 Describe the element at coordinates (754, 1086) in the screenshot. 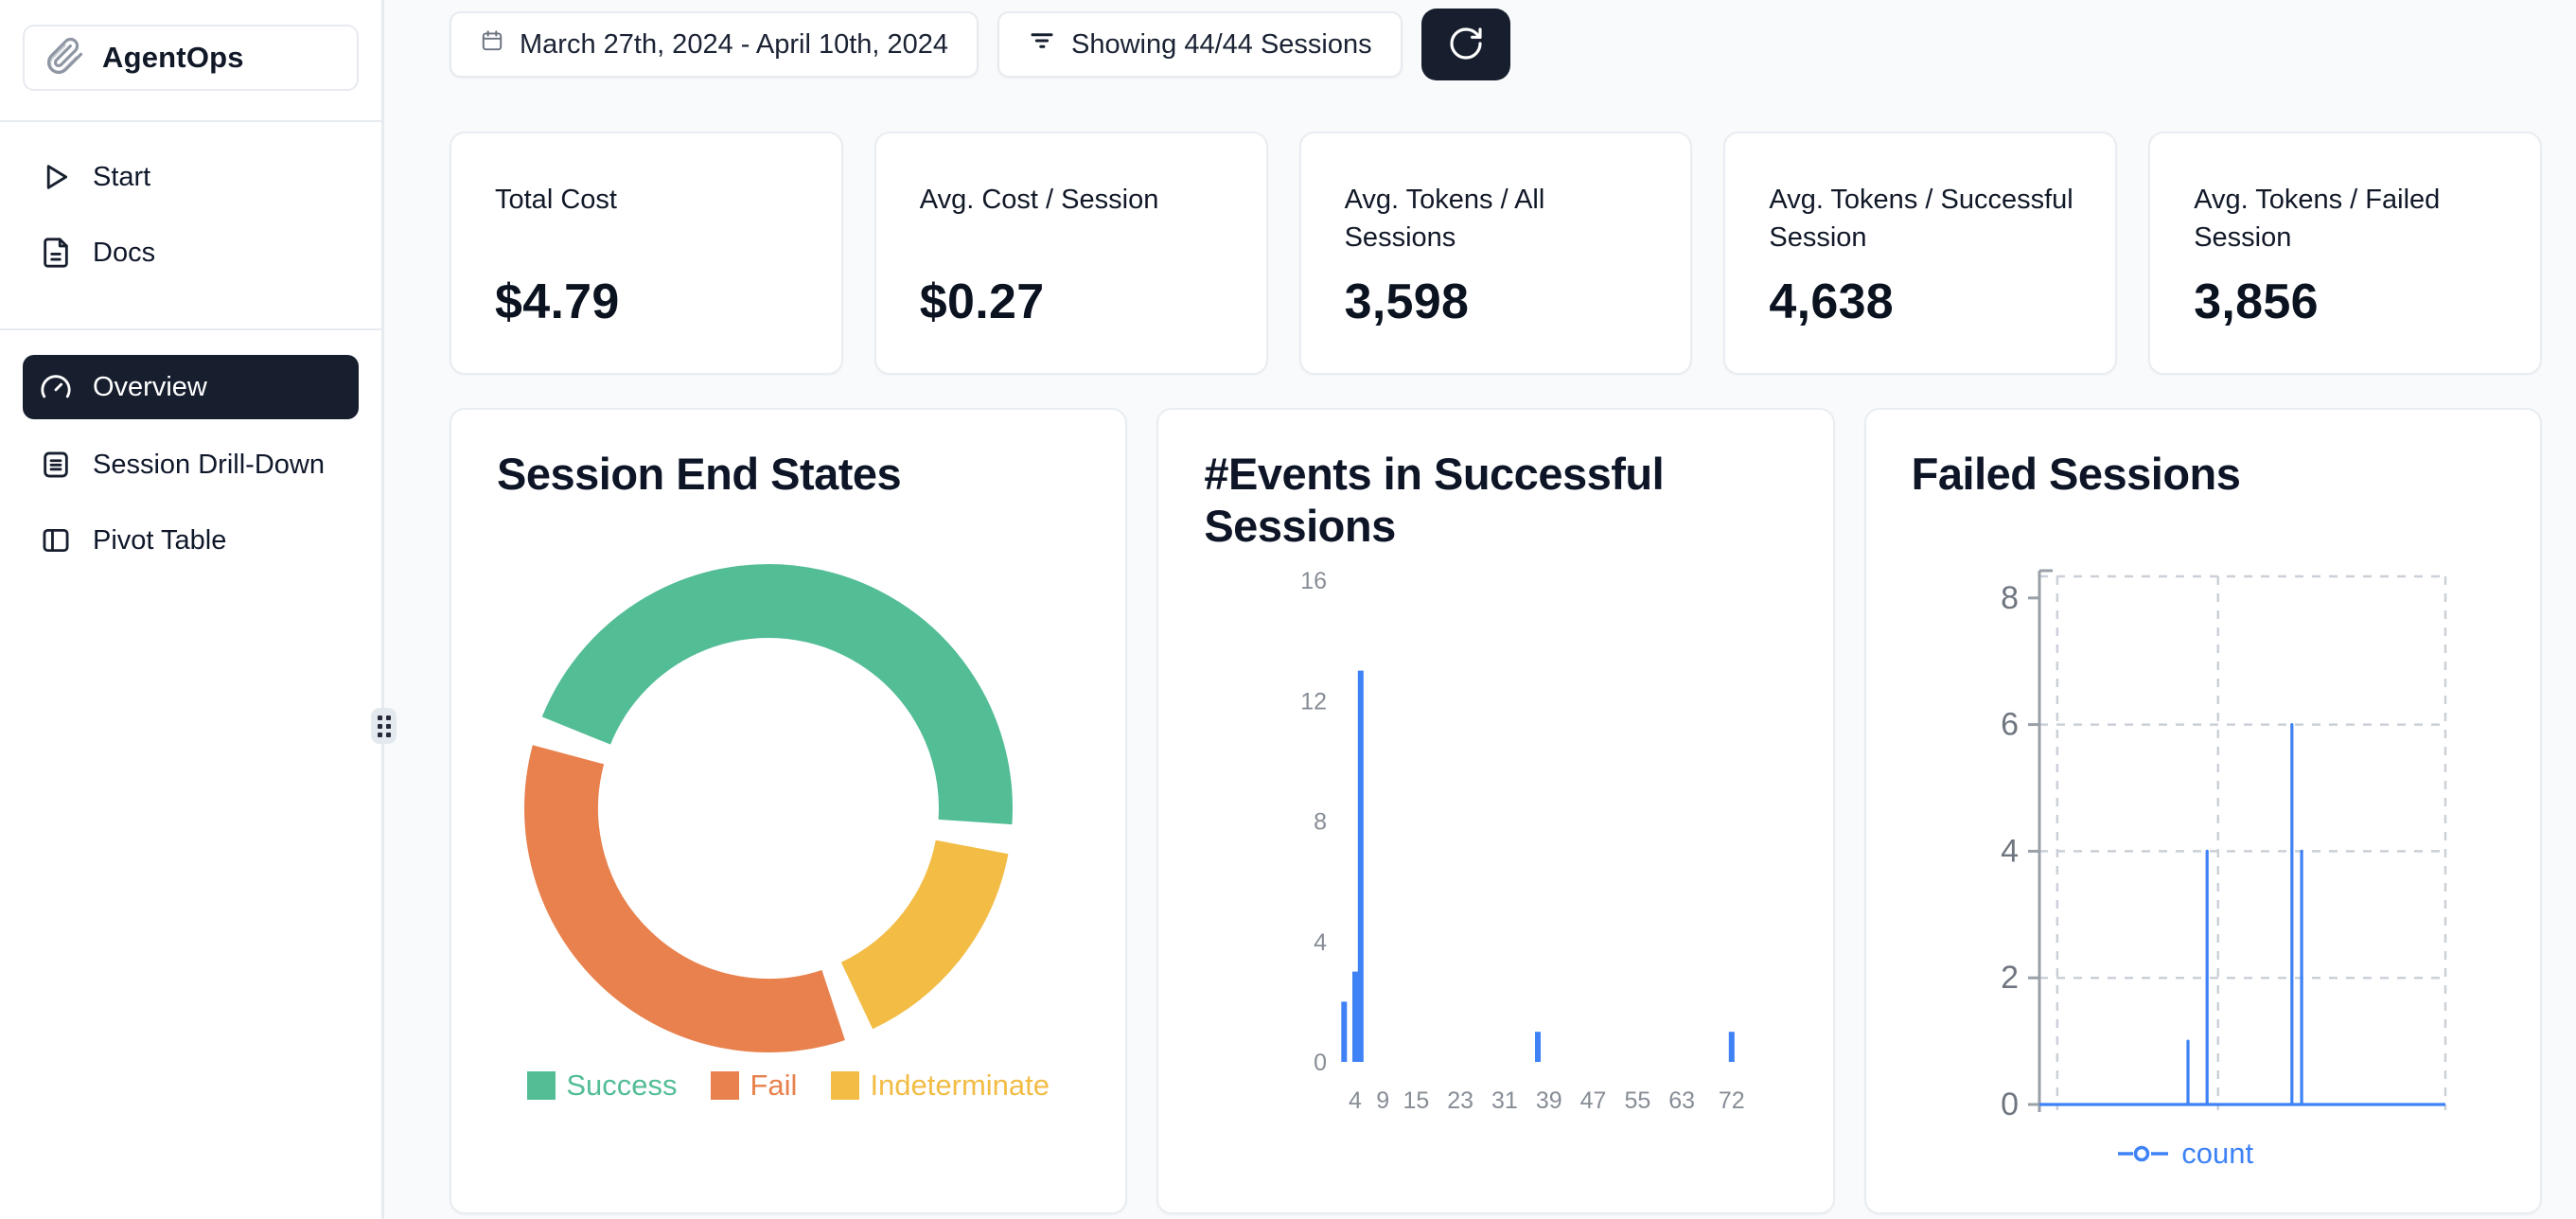

I see `legend-item-fail: Fail` at that location.